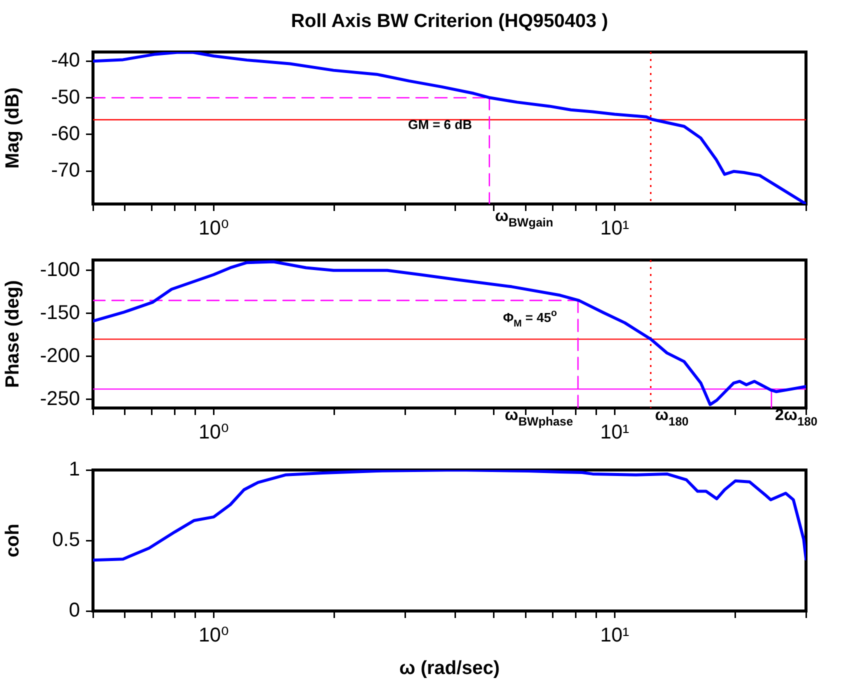 This screenshot has width=844, height=684. Describe the element at coordinates (66, 540) in the screenshot. I see `y-tick-label: 0.5` at that location.